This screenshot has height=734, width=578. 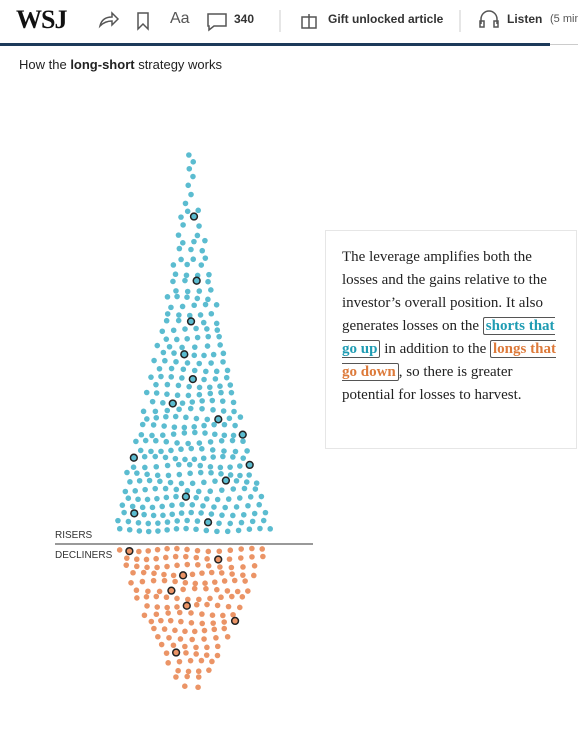 I want to click on icons, so click(x=381, y=21).